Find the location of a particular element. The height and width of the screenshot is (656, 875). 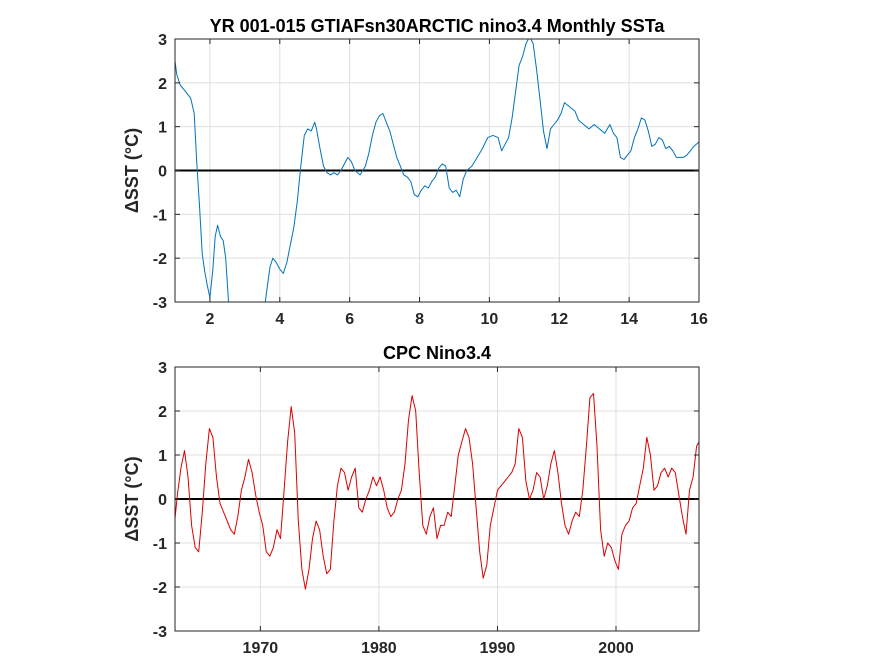

chart-title: CPC Nino3.4 is located at coordinates (437, 353).